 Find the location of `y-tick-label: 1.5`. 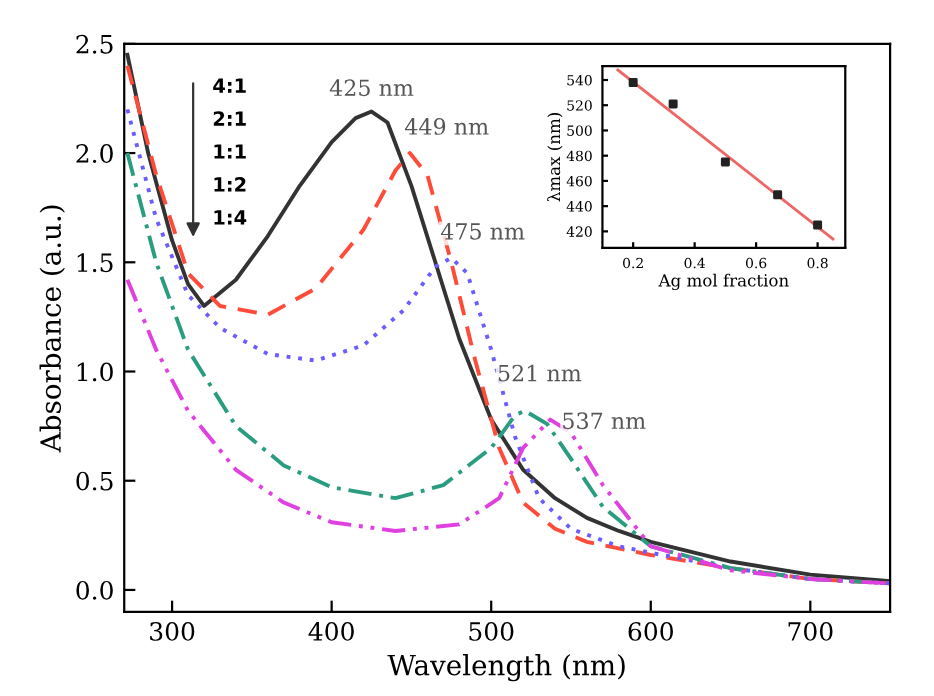

y-tick-label: 1.5 is located at coordinates (95, 263).